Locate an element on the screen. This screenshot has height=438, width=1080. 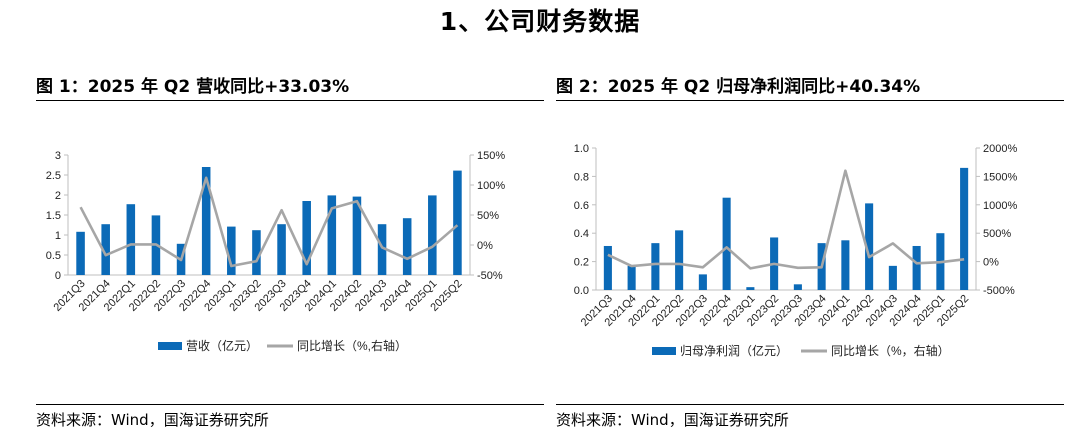
left-y-tick-label: 0.2 is located at coordinates (581, 263).